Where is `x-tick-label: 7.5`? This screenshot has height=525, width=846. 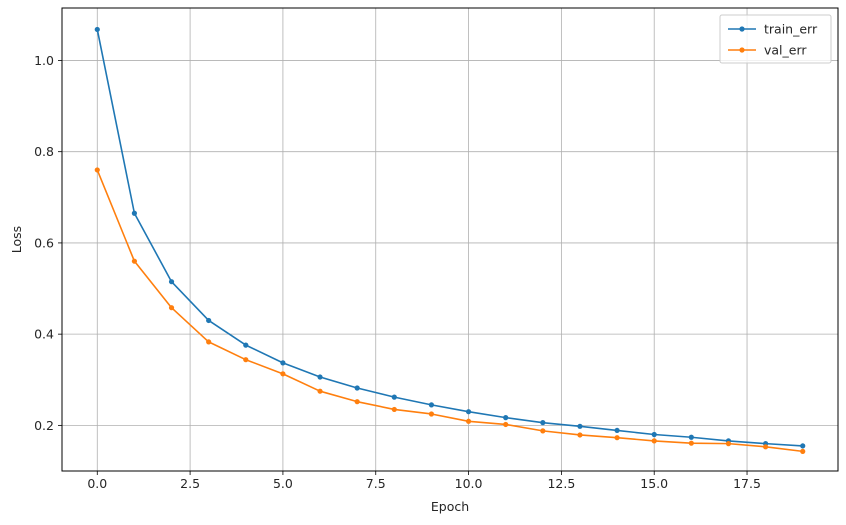
x-tick-label: 7.5 is located at coordinates (376, 483).